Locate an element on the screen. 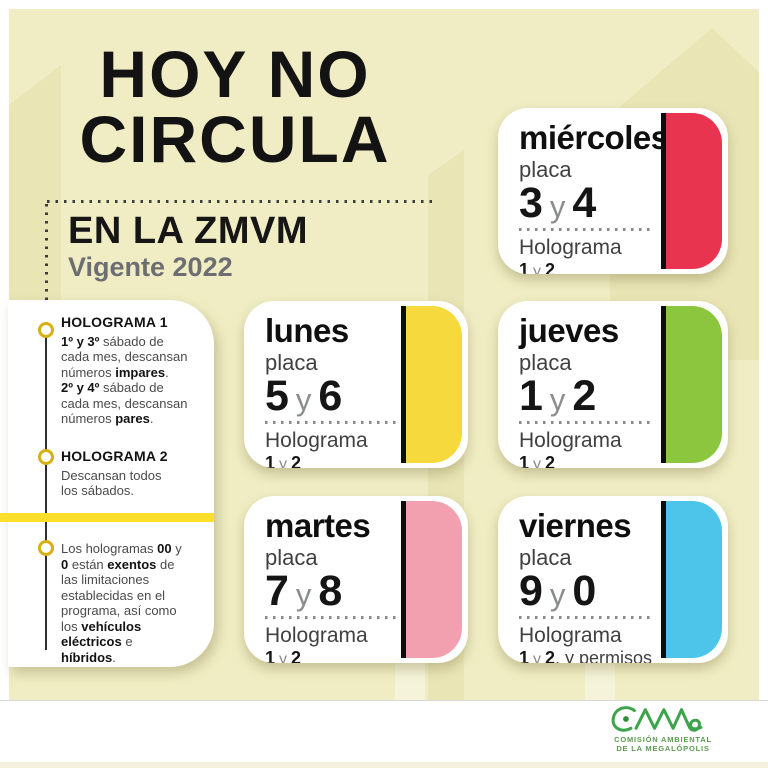  page-title-line1: HOY NO is located at coordinates (235, 74).